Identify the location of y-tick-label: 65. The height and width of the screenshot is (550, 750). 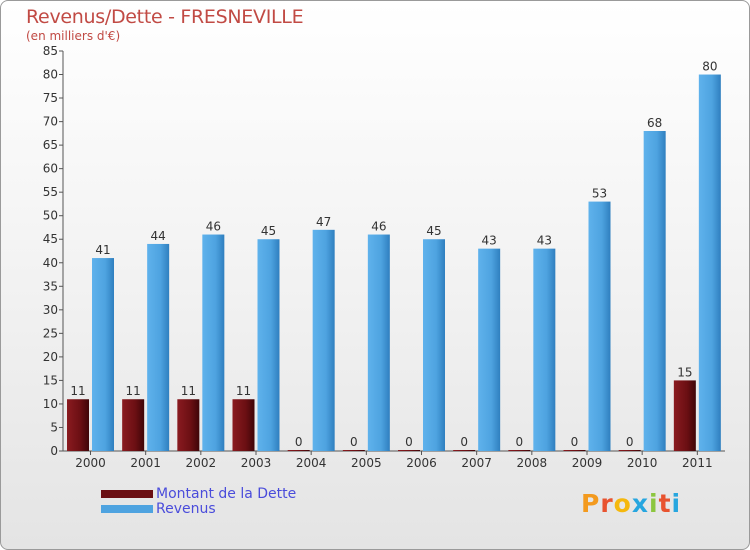
(50, 145).